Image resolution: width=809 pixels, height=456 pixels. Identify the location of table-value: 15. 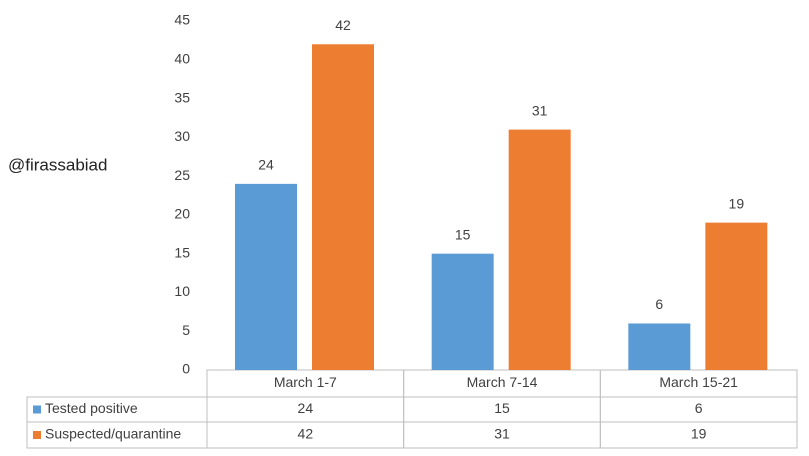
(502, 408).